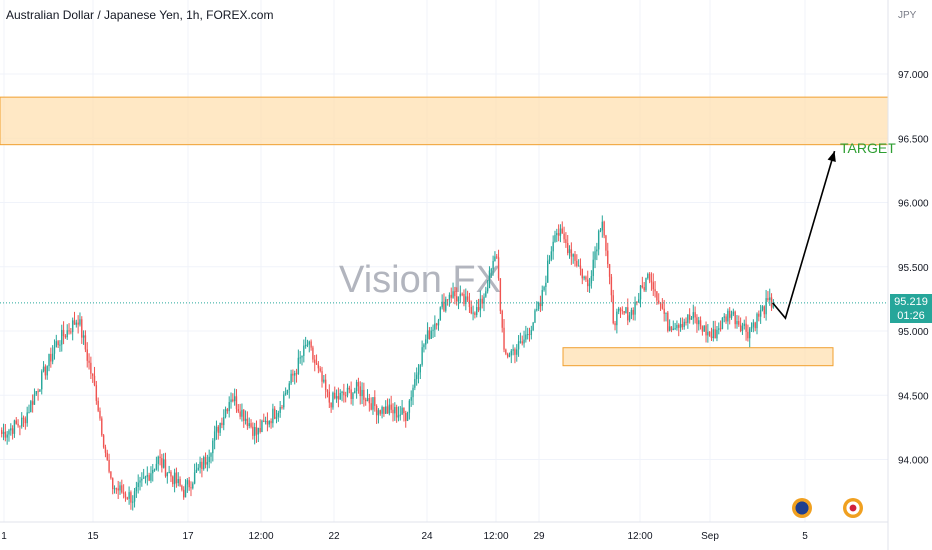 This screenshot has width=932, height=550. I want to click on time-tick-label: 12:00, so click(495, 536).